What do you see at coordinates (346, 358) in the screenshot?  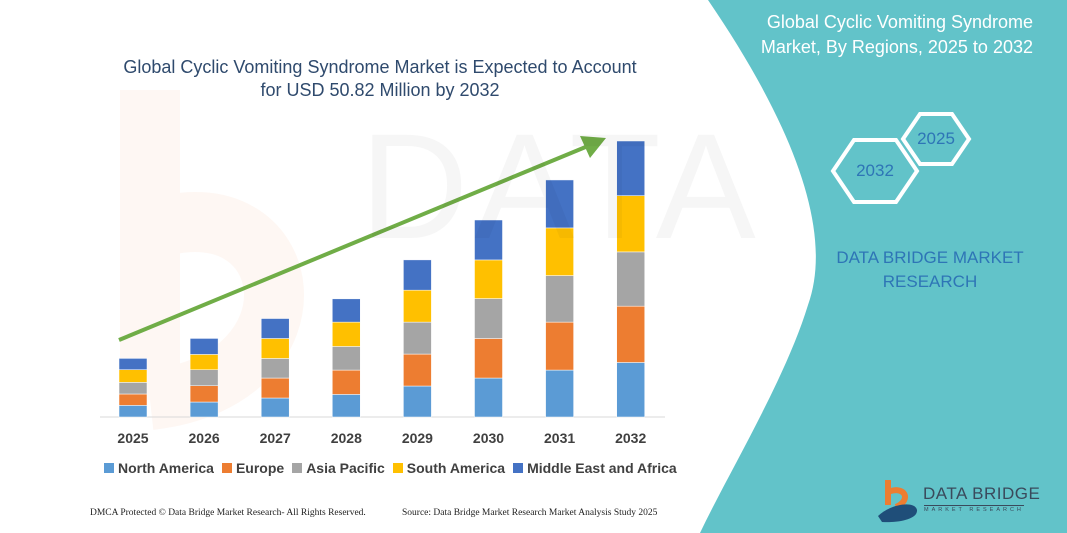 I see `bar-segment-2028-asia-pacific` at bounding box center [346, 358].